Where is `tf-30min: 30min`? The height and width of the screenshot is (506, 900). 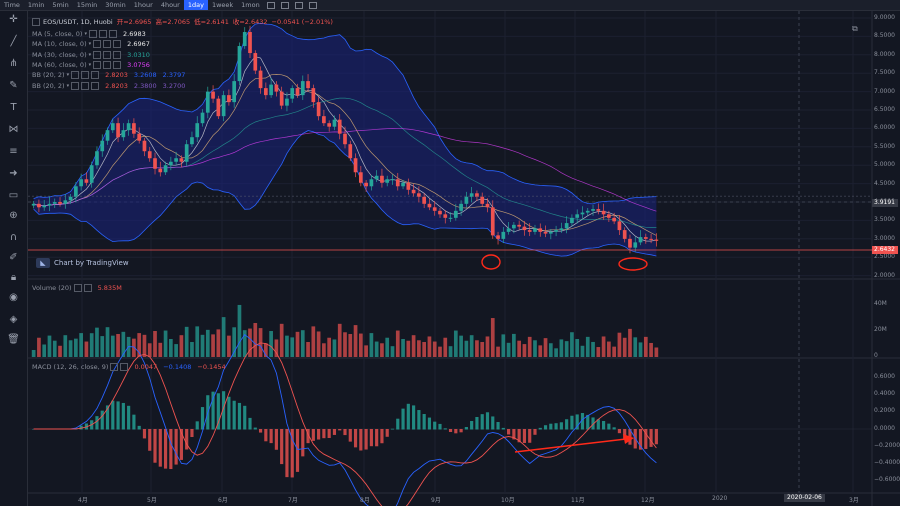
tf-30min: 30min is located at coordinates (115, 5).